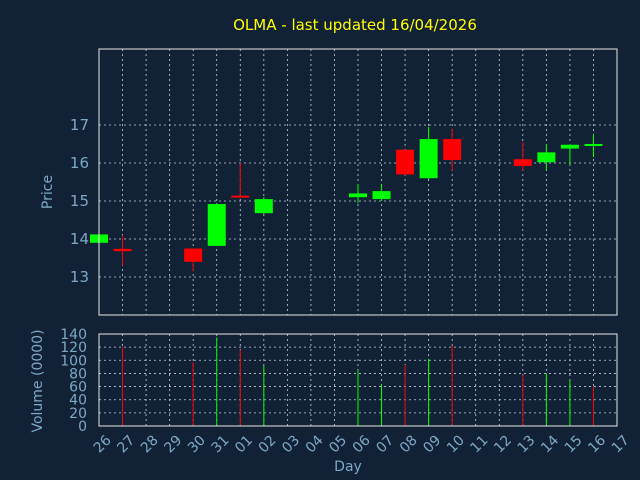  I want to click on x-tick-label: 12, so click(503, 444).